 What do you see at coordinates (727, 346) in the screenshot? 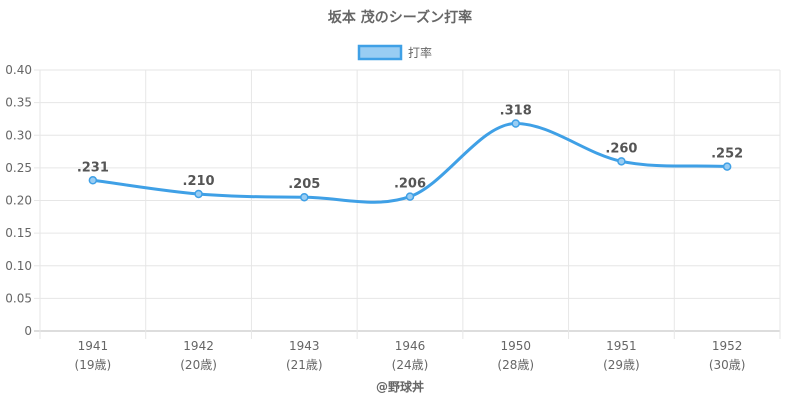
I see `x-tick-label: 1952` at bounding box center [727, 346].